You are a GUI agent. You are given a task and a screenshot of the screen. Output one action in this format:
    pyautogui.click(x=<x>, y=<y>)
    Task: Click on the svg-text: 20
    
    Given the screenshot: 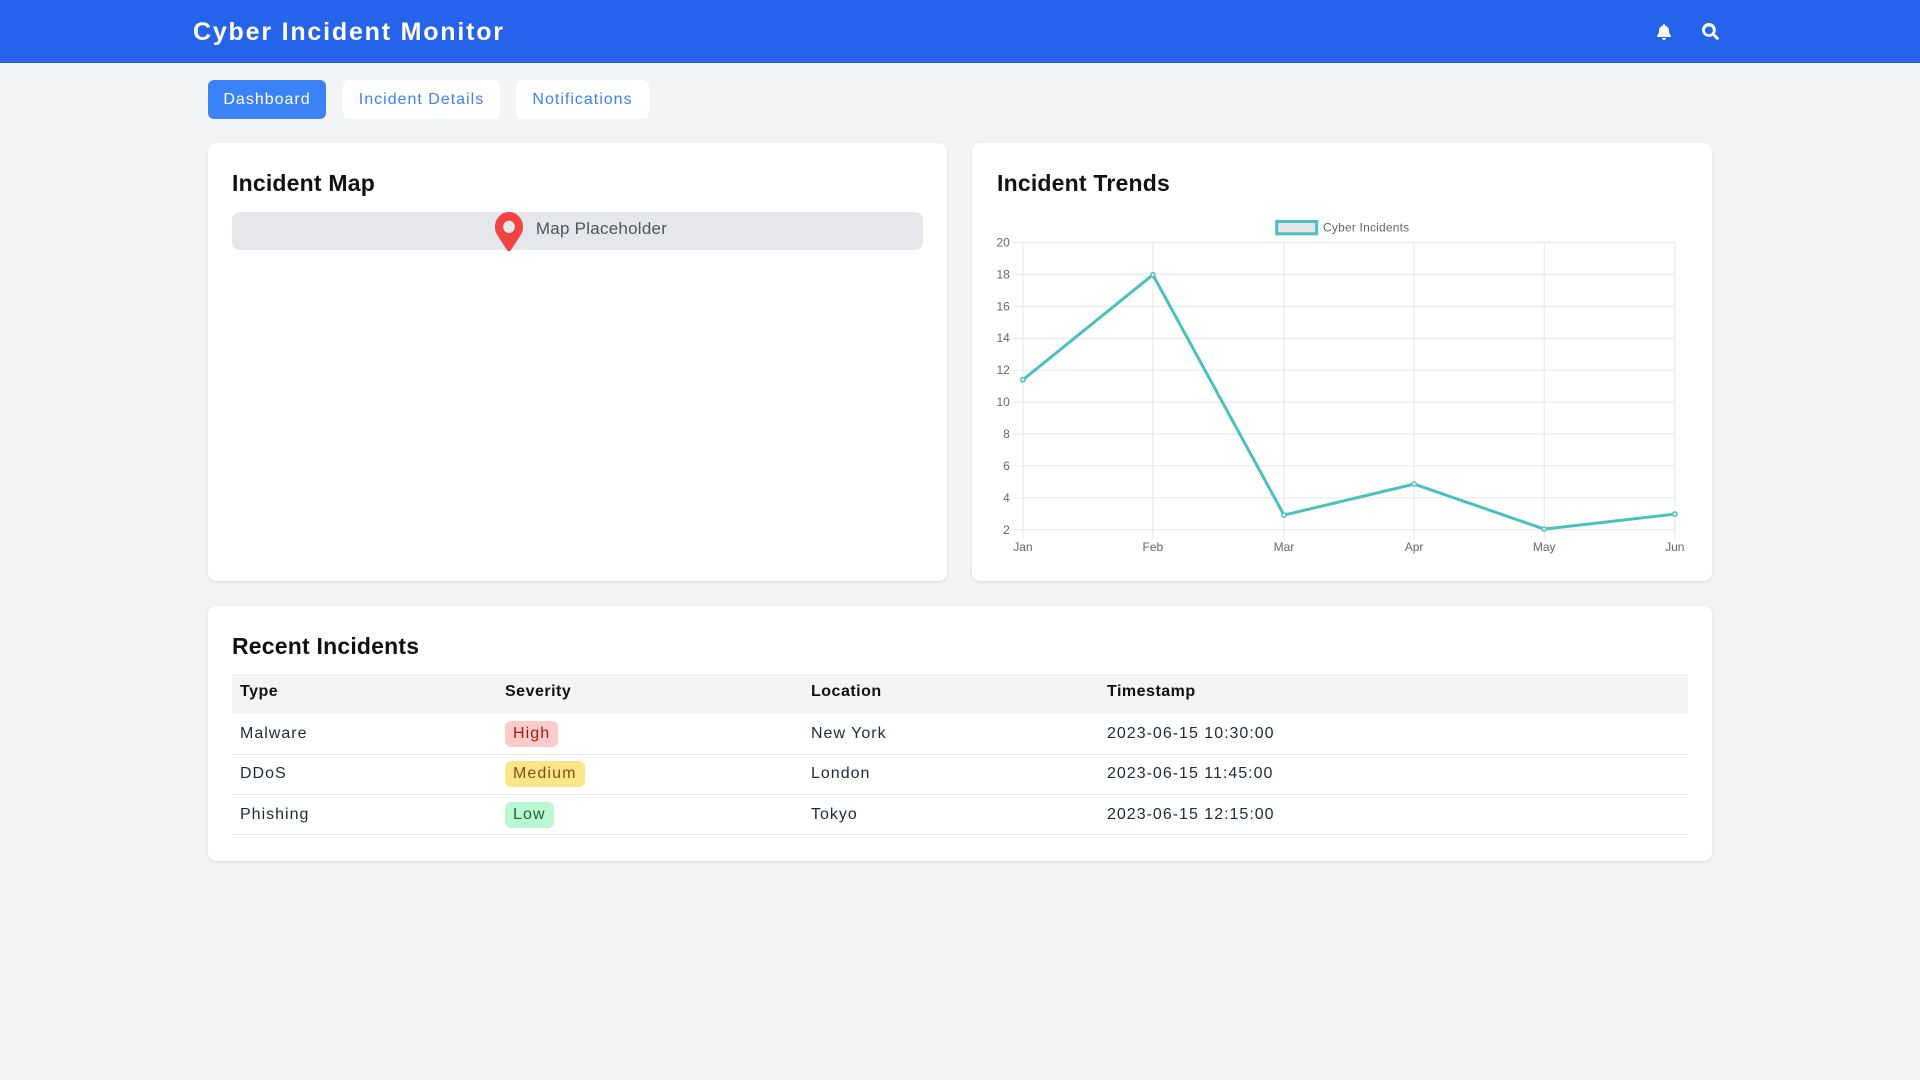 What is the action you would take?
    pyautogui.click(x=1003, y=242)
    